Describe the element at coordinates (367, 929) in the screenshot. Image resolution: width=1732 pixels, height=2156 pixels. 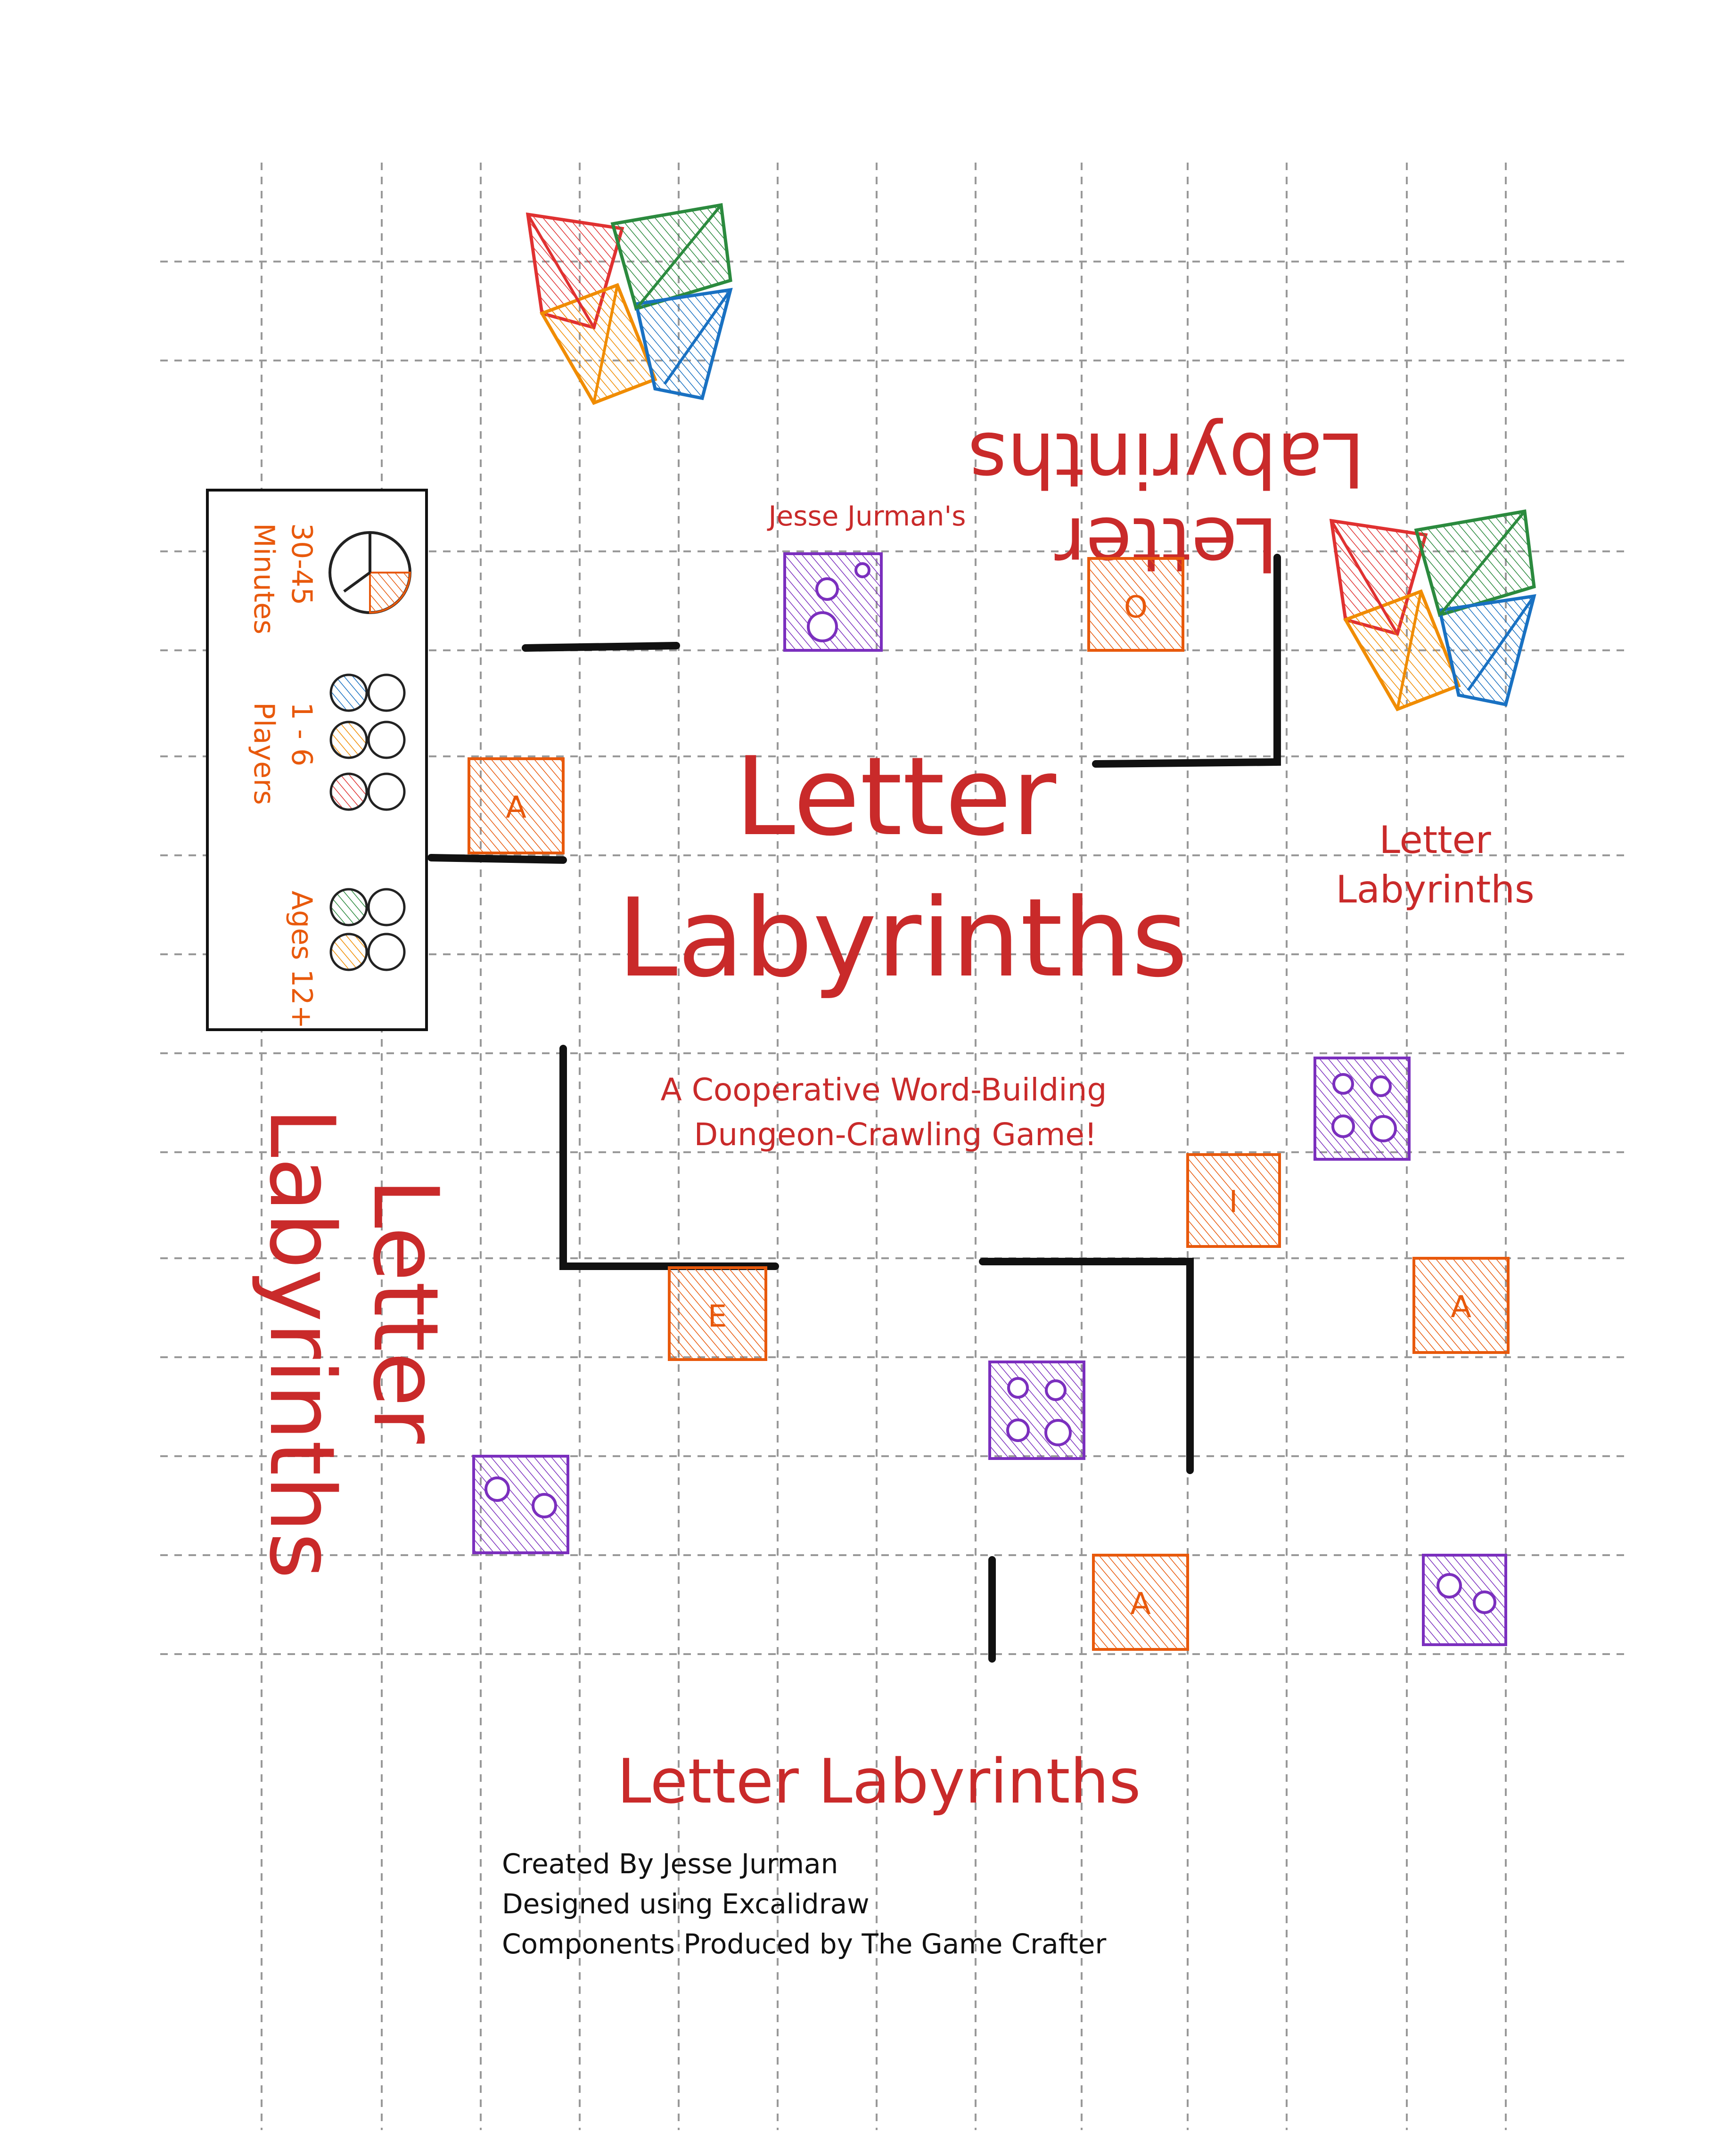
I see `player-token-icon` at that location.